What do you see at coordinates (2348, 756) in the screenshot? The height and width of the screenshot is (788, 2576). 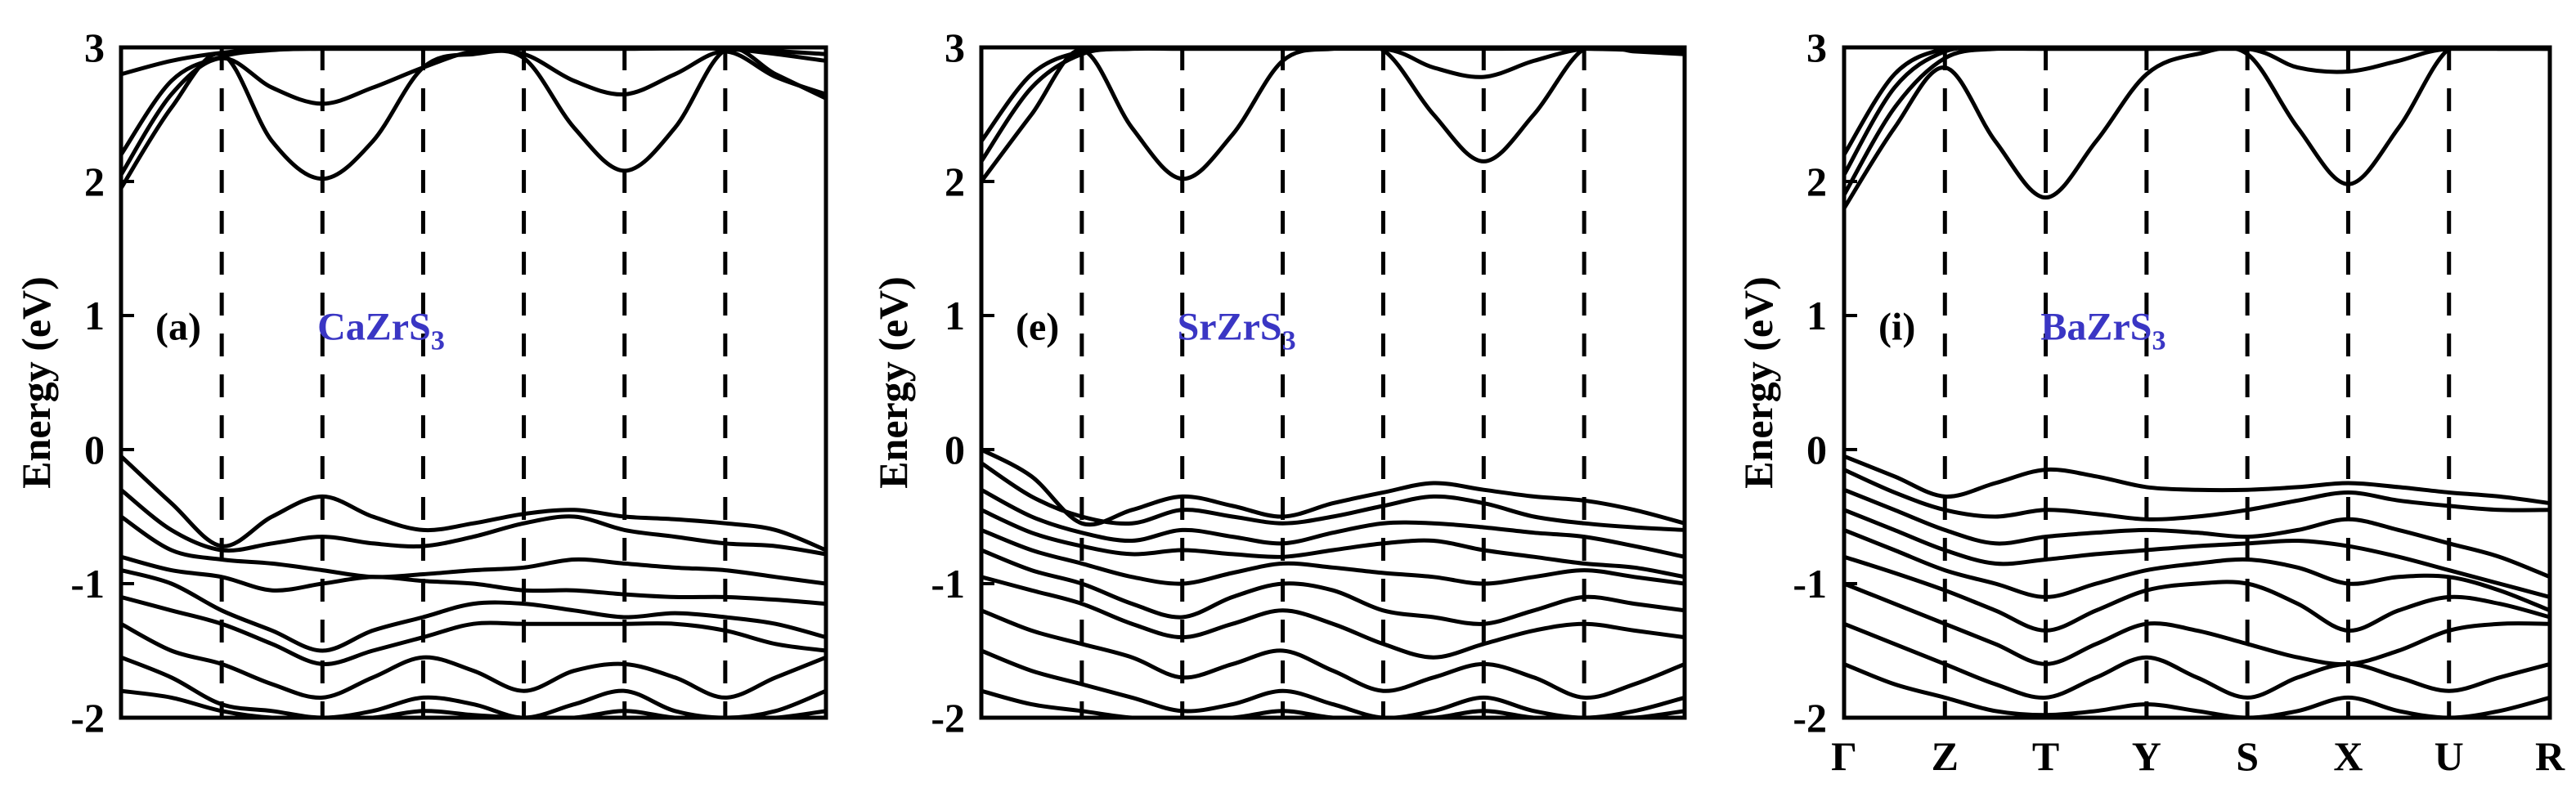 I see `x-tick-label: X` at bounding box center [2348, 756].